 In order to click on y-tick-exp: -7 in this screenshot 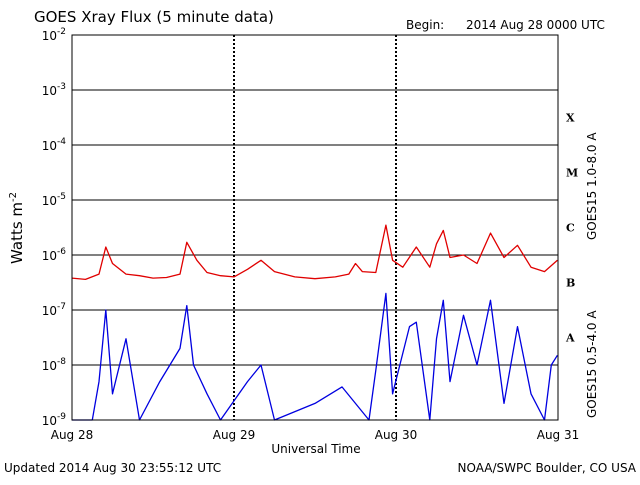, I will do `click(61, 307)`.